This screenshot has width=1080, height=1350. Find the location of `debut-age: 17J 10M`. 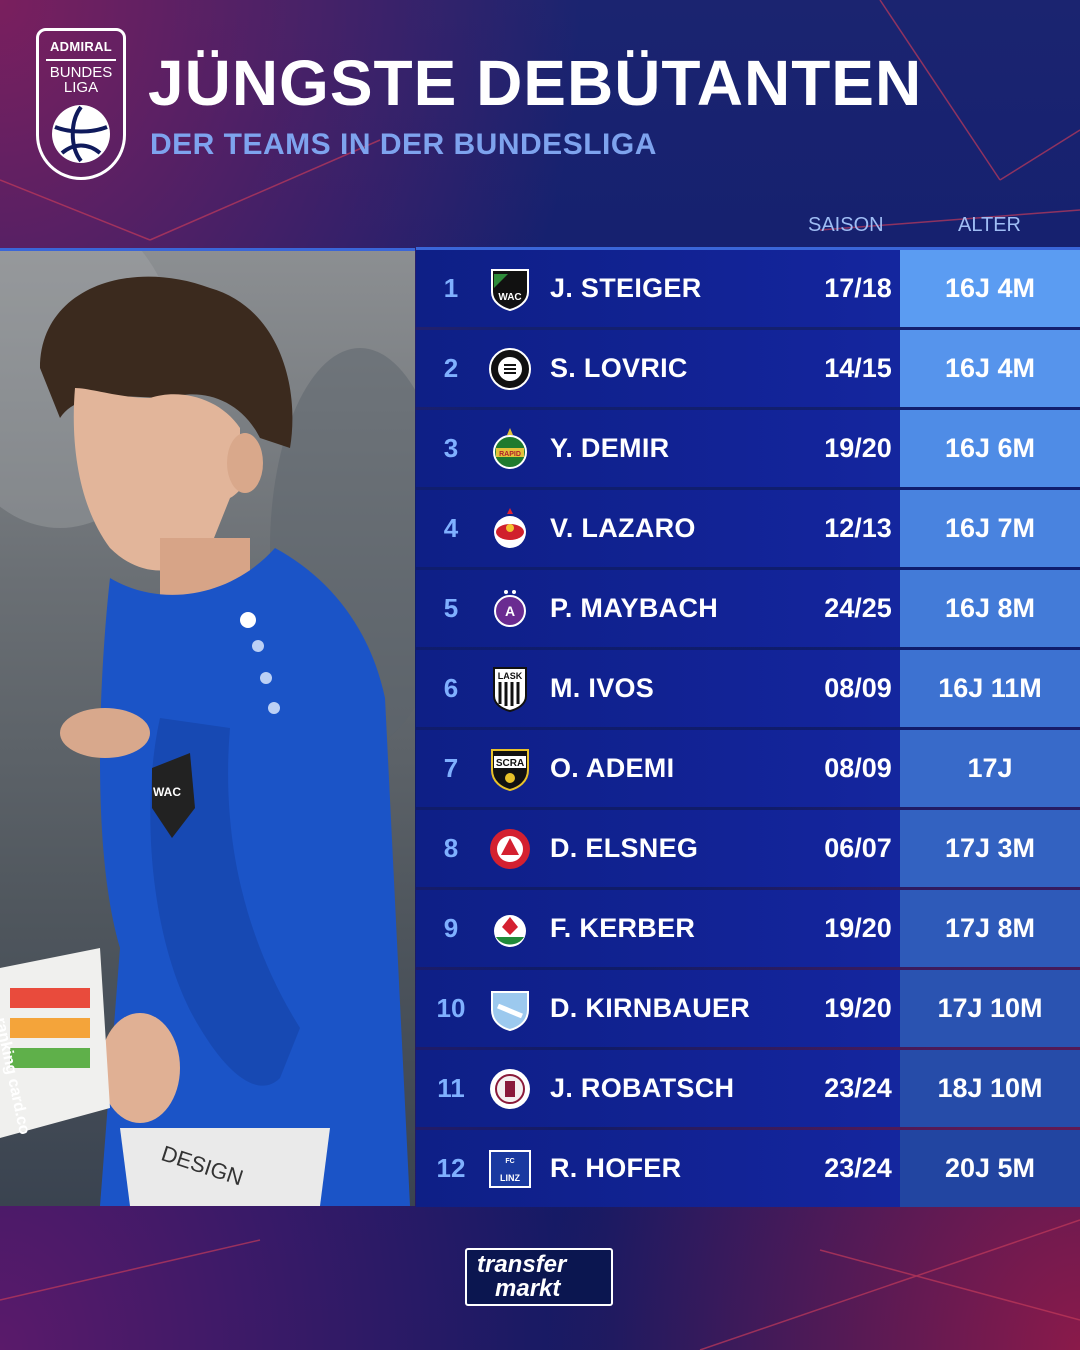

debut-age: 17J 10M is located at coordinates (990, 1008).